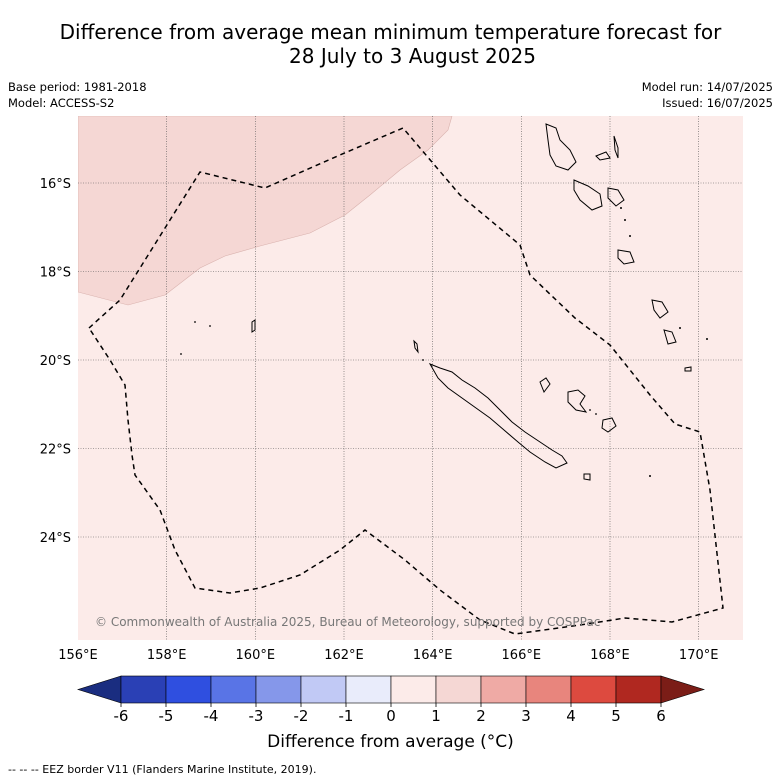 The width and height of the screenshot is (781, 781). Describe the element at coordinates (211, 716) in the screenshot. I see `colorbar-tick-label: -4` at that location.